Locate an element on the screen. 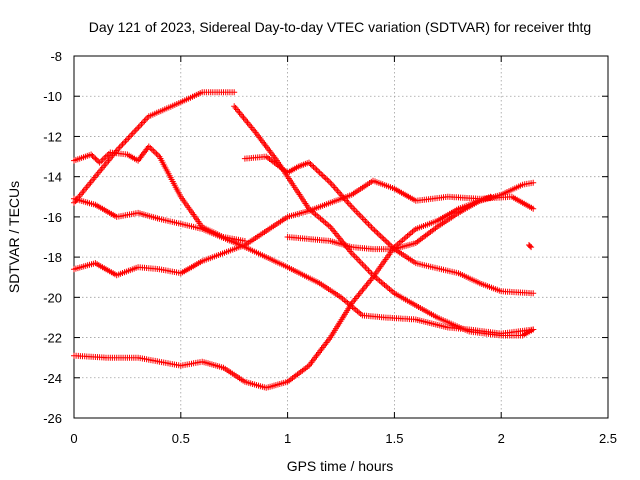  series-sat-g is located at coordinates (389, 225).